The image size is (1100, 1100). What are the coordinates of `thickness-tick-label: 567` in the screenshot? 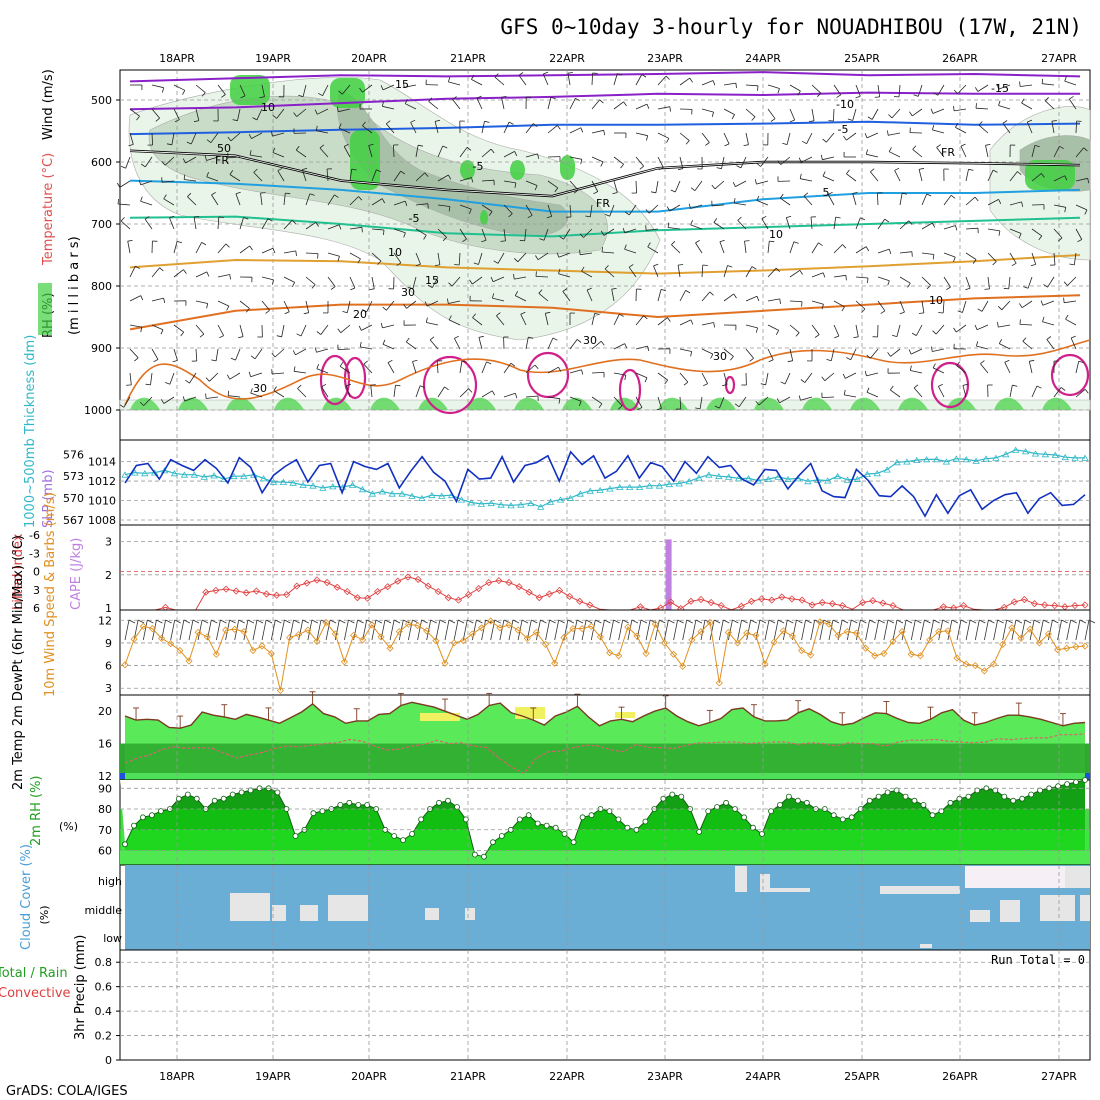 It's located at (73, 520).